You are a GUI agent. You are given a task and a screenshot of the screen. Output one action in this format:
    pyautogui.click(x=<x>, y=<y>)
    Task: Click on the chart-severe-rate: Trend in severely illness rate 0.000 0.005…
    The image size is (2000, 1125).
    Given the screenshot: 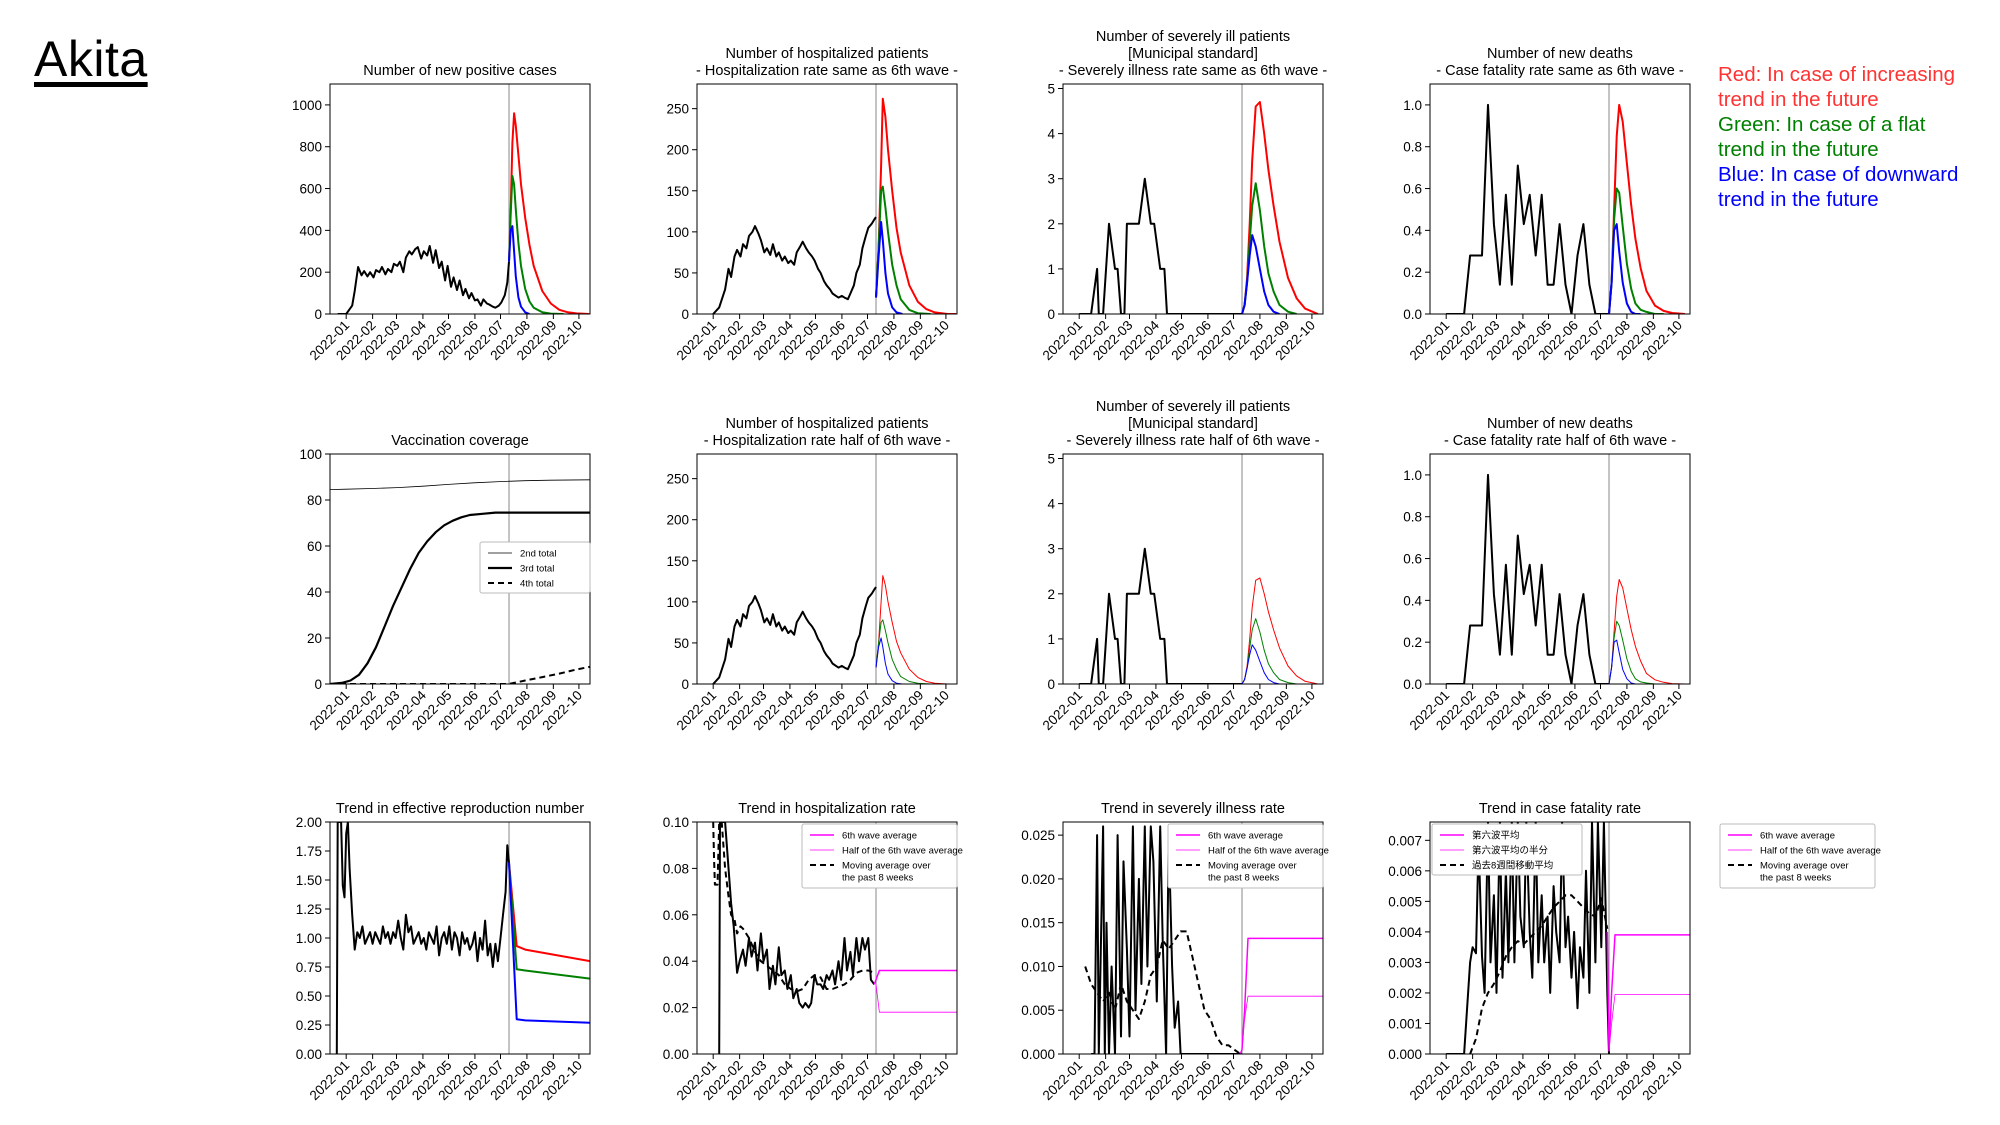 What is the action you would take?
    pyautogui.click(x=1175, y=952)
    